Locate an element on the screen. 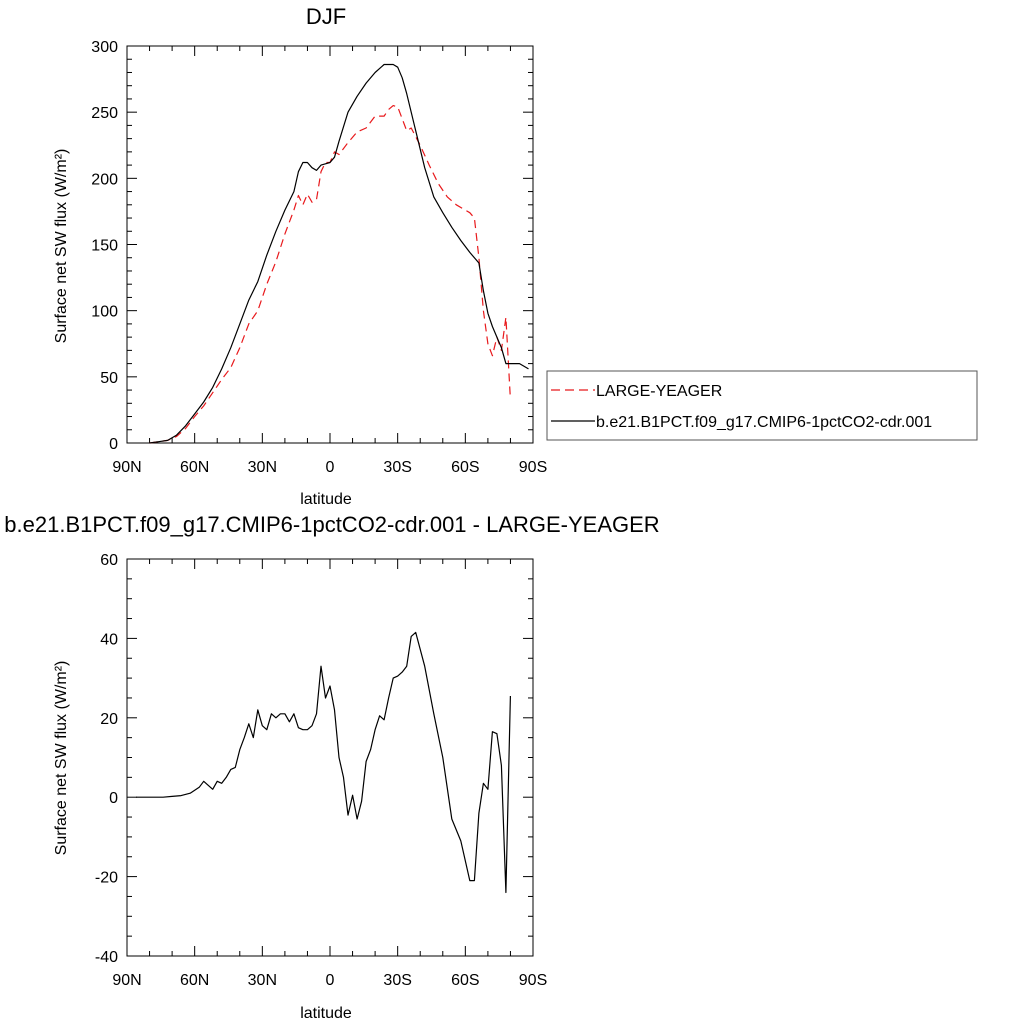 The height and width of the screenshot is (1024, 1024). y-tick-label: 50 is located at coordinates (109, 378).